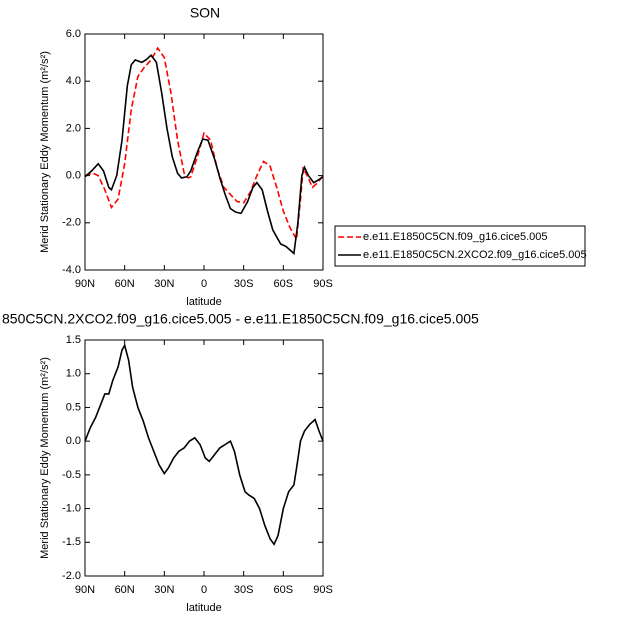 Image resolution: width=621 pixels, height=621 pixels. I want to click on y-tick-label: 4.0, so click(73, 81).